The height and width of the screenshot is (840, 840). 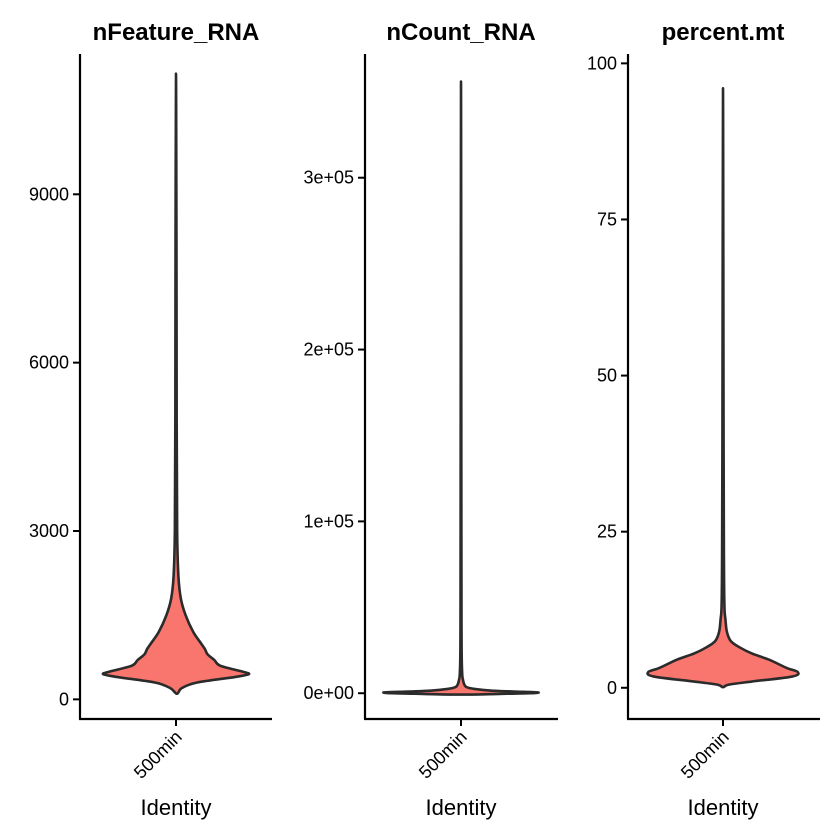 I want to click on x-axis-title-nfeature-rna: Identity, so click(x=176, y=807).